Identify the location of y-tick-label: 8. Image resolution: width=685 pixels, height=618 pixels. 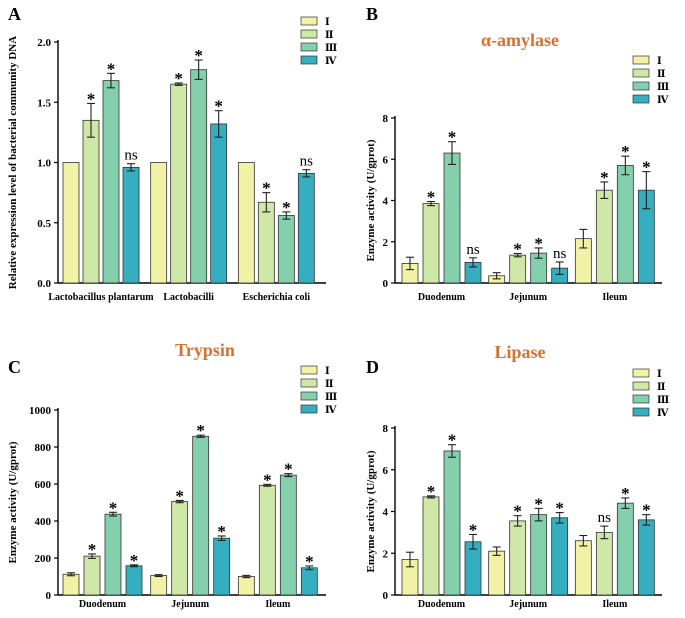
(386, 429).